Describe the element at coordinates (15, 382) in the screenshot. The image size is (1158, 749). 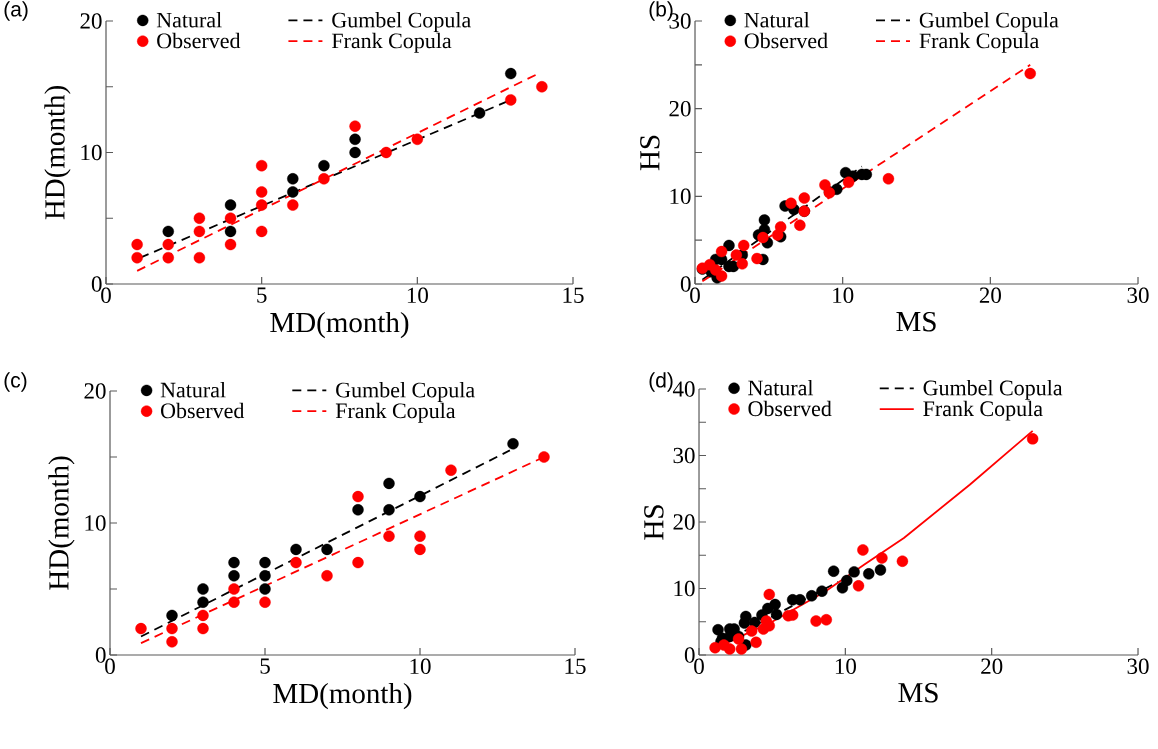
I see `chart-title: (c)` at that location.